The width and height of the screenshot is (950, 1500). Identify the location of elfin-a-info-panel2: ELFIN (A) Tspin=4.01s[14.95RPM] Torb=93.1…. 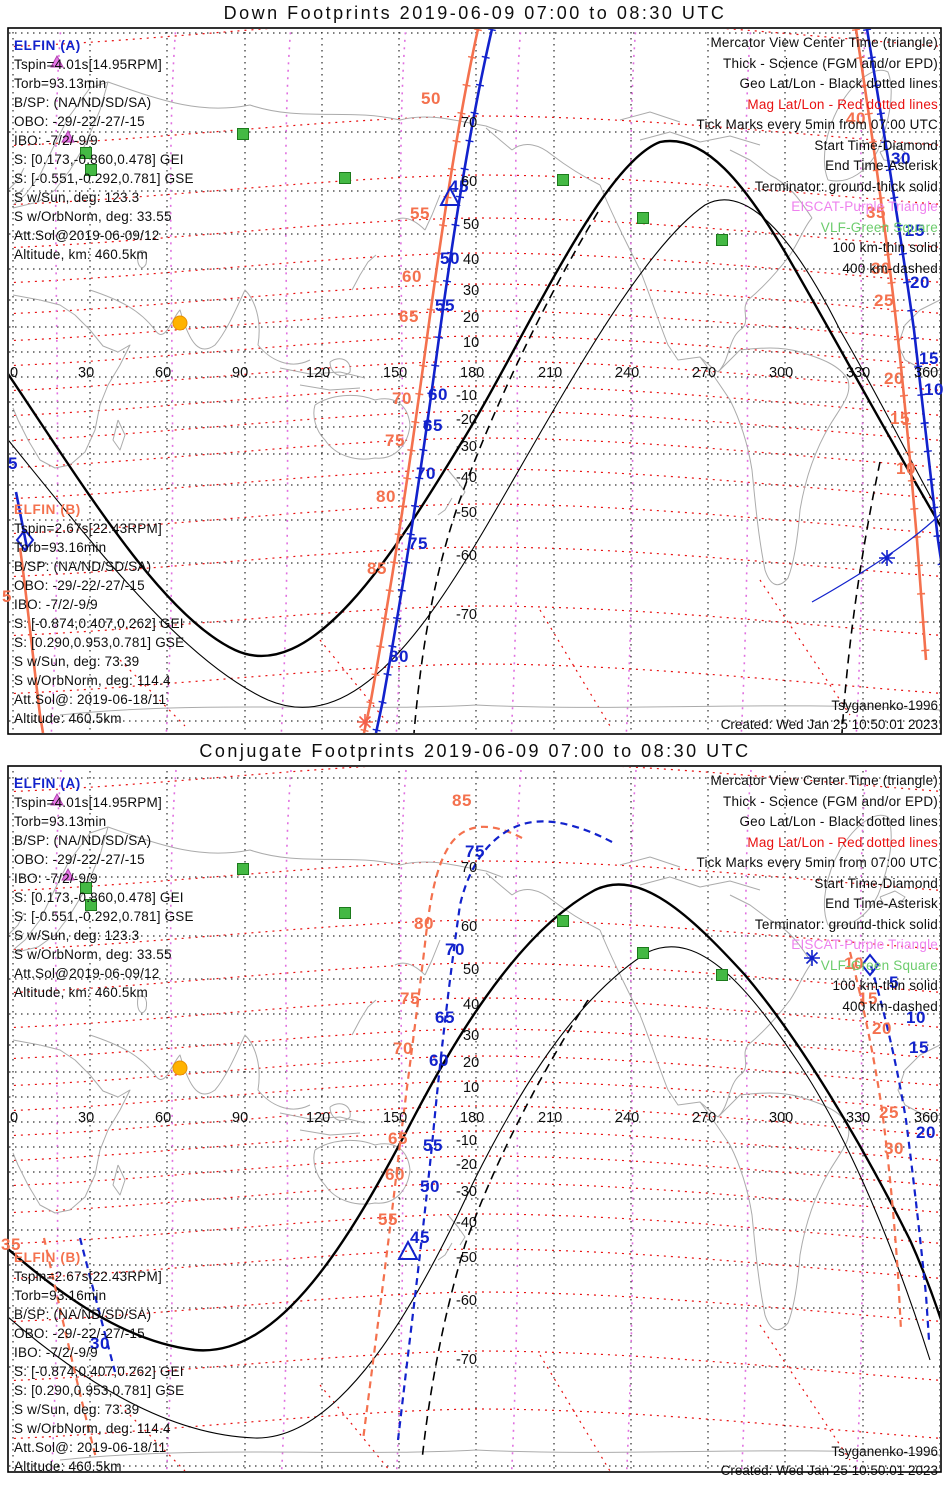
(104, 888).